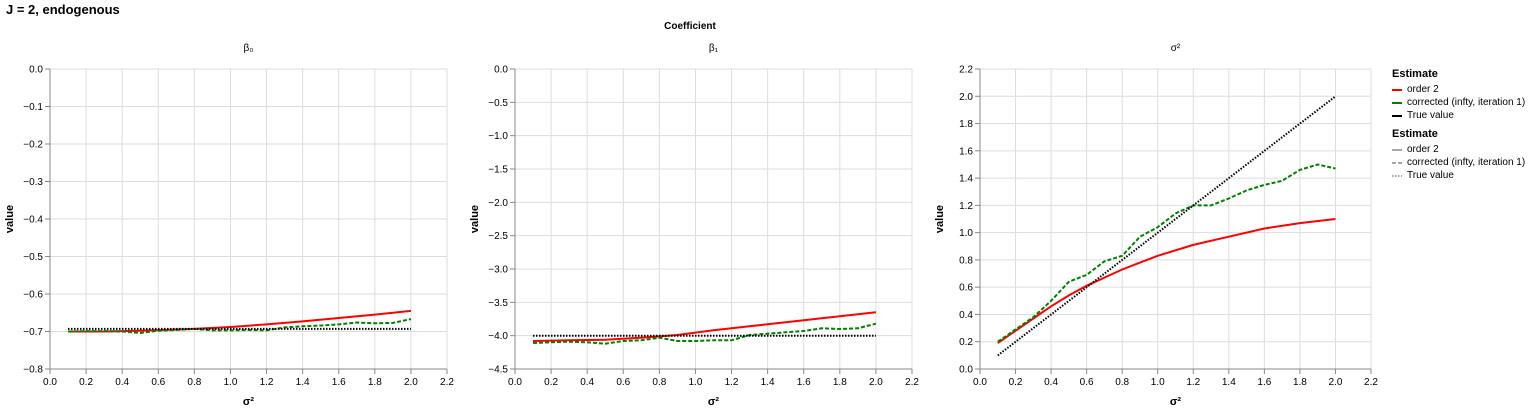 This screenshot has height=412, width=1535. What do you see at coordinates (1415, 74) in the screenshot?
I see `legend-color-title: Estimate` at bounding box center [1415, 74].